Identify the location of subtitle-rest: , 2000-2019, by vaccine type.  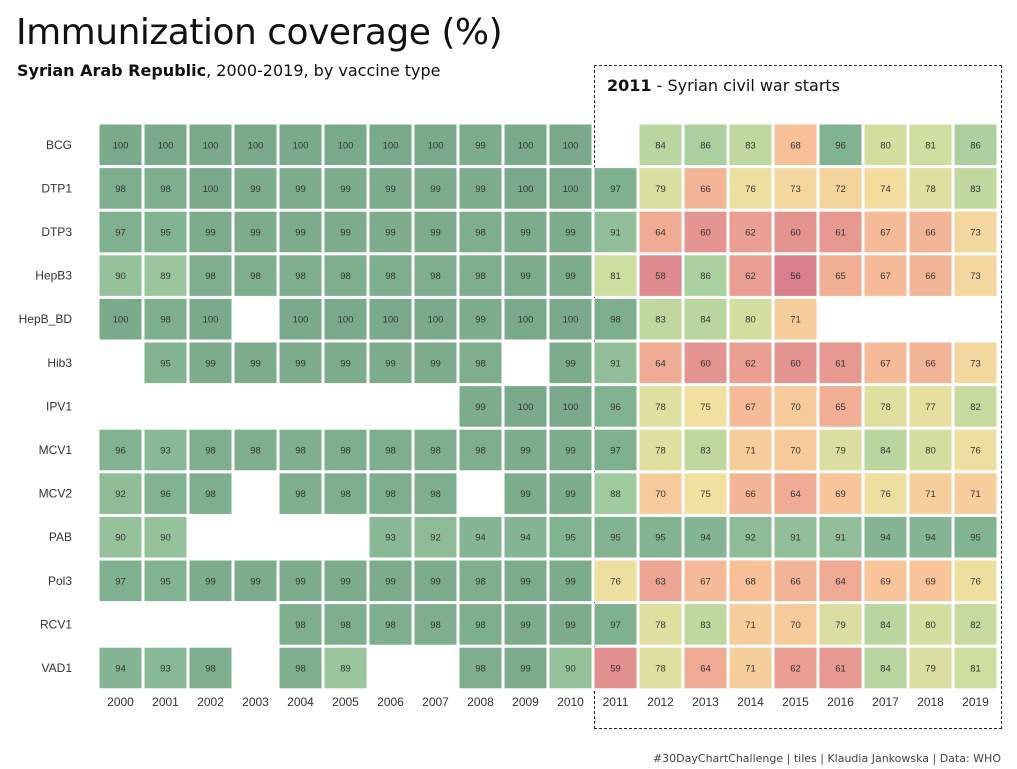
(323, 70).